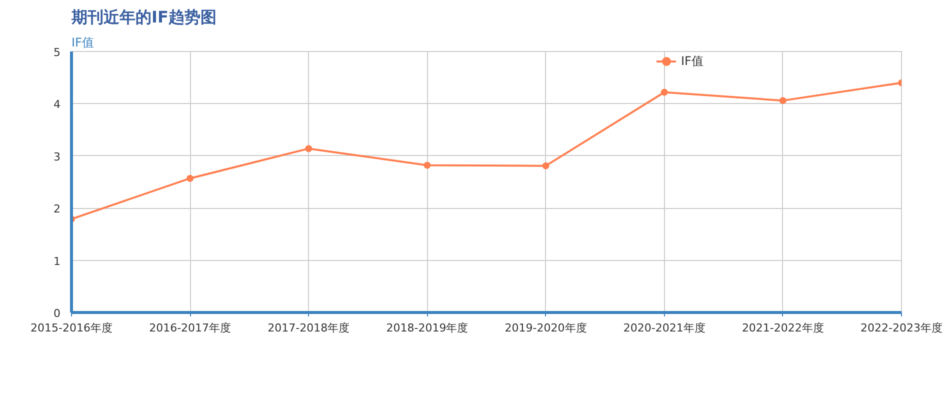 This screenshot has width=949, height=399. I want to click on x-tick-label: 2018-2019年度, so click(427, 328).